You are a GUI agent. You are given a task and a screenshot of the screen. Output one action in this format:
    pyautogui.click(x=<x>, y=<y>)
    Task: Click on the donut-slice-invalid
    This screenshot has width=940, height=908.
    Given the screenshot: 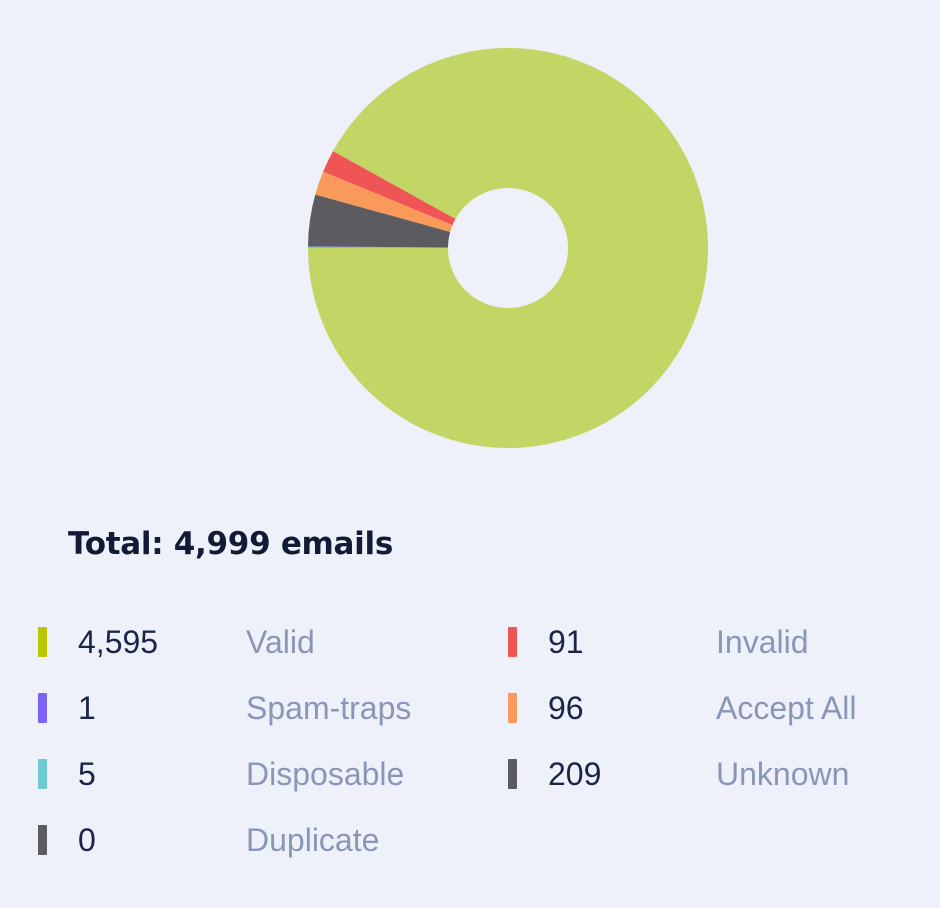 What is the action you would take?
    pyautogui.click(x=389, y=188)
    